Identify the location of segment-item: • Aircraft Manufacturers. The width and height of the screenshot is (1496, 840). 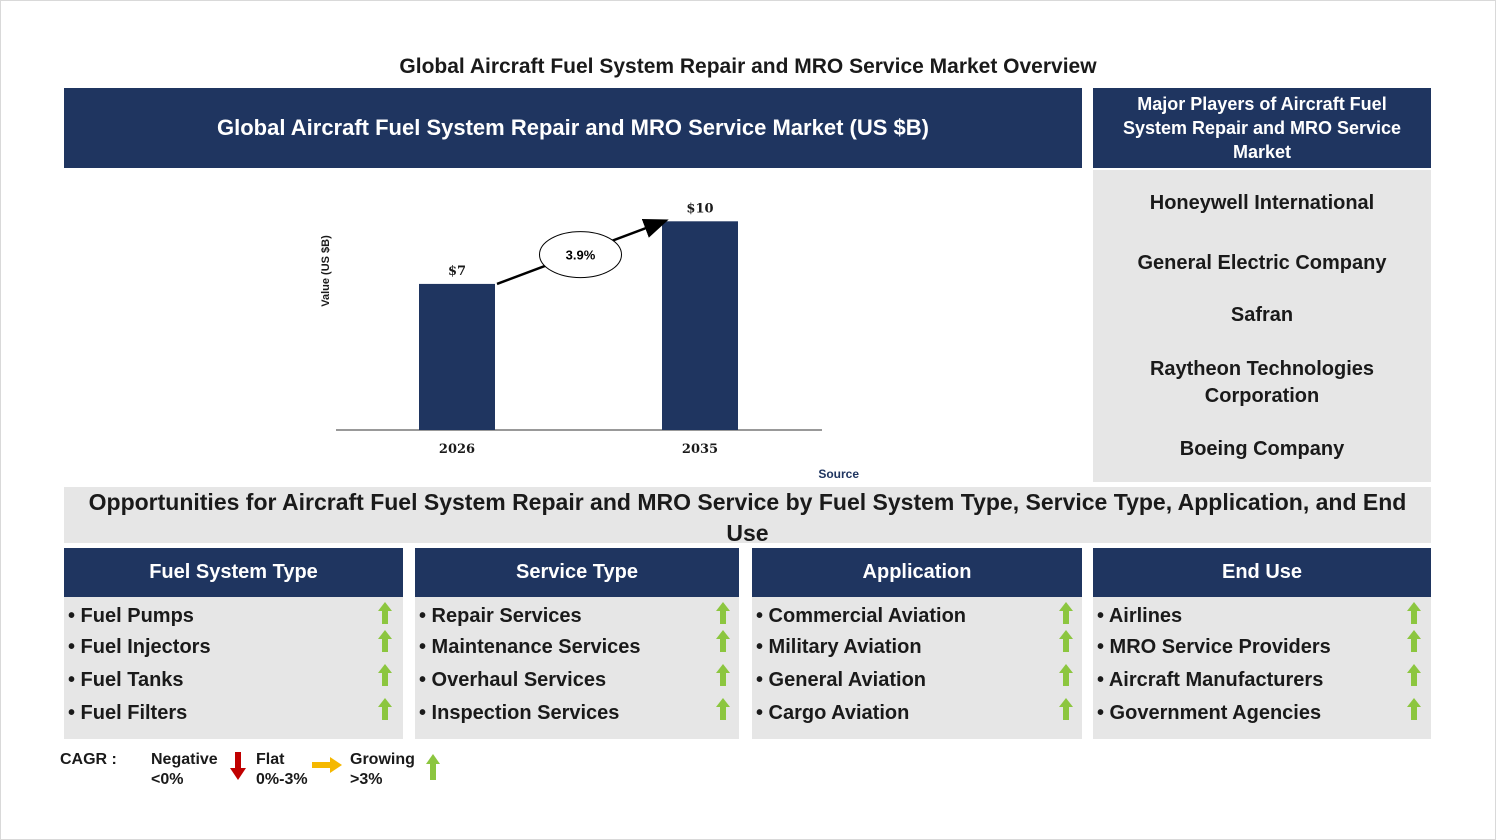
(1210, 680).